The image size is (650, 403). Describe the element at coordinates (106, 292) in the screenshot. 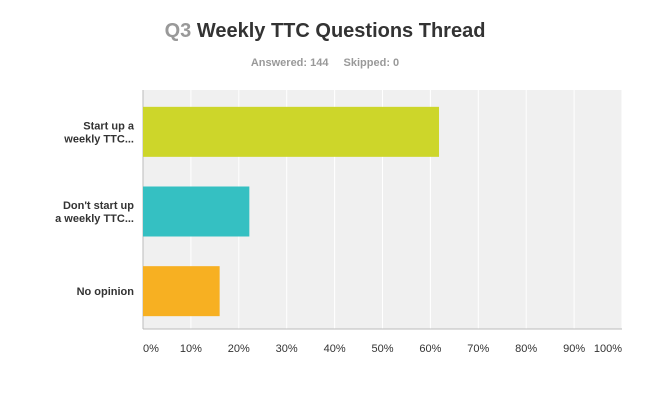

I see `category-label: No opinion` at that location.